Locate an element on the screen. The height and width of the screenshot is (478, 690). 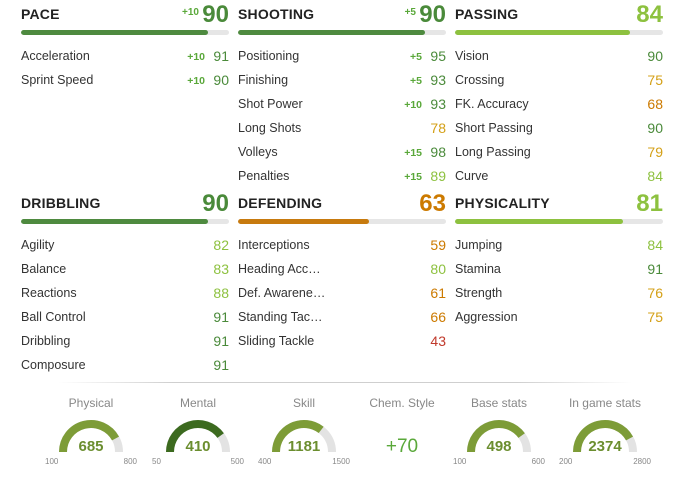
chem-style-label: Chem. Style is located at coordinates (402, 403).